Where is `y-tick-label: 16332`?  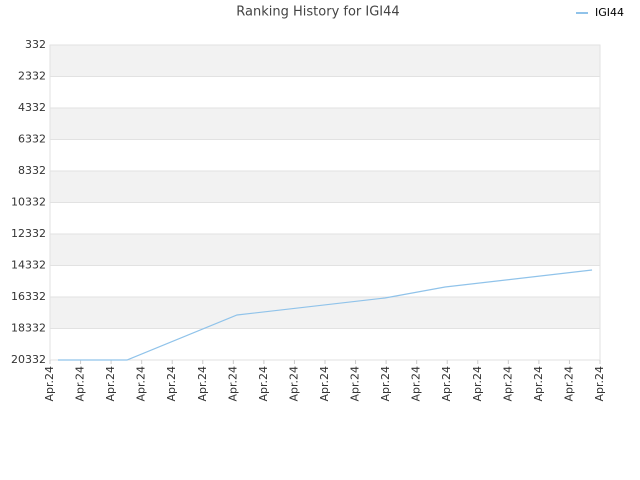
y-tick-label: 16332 is located at coordinates (28, 296).